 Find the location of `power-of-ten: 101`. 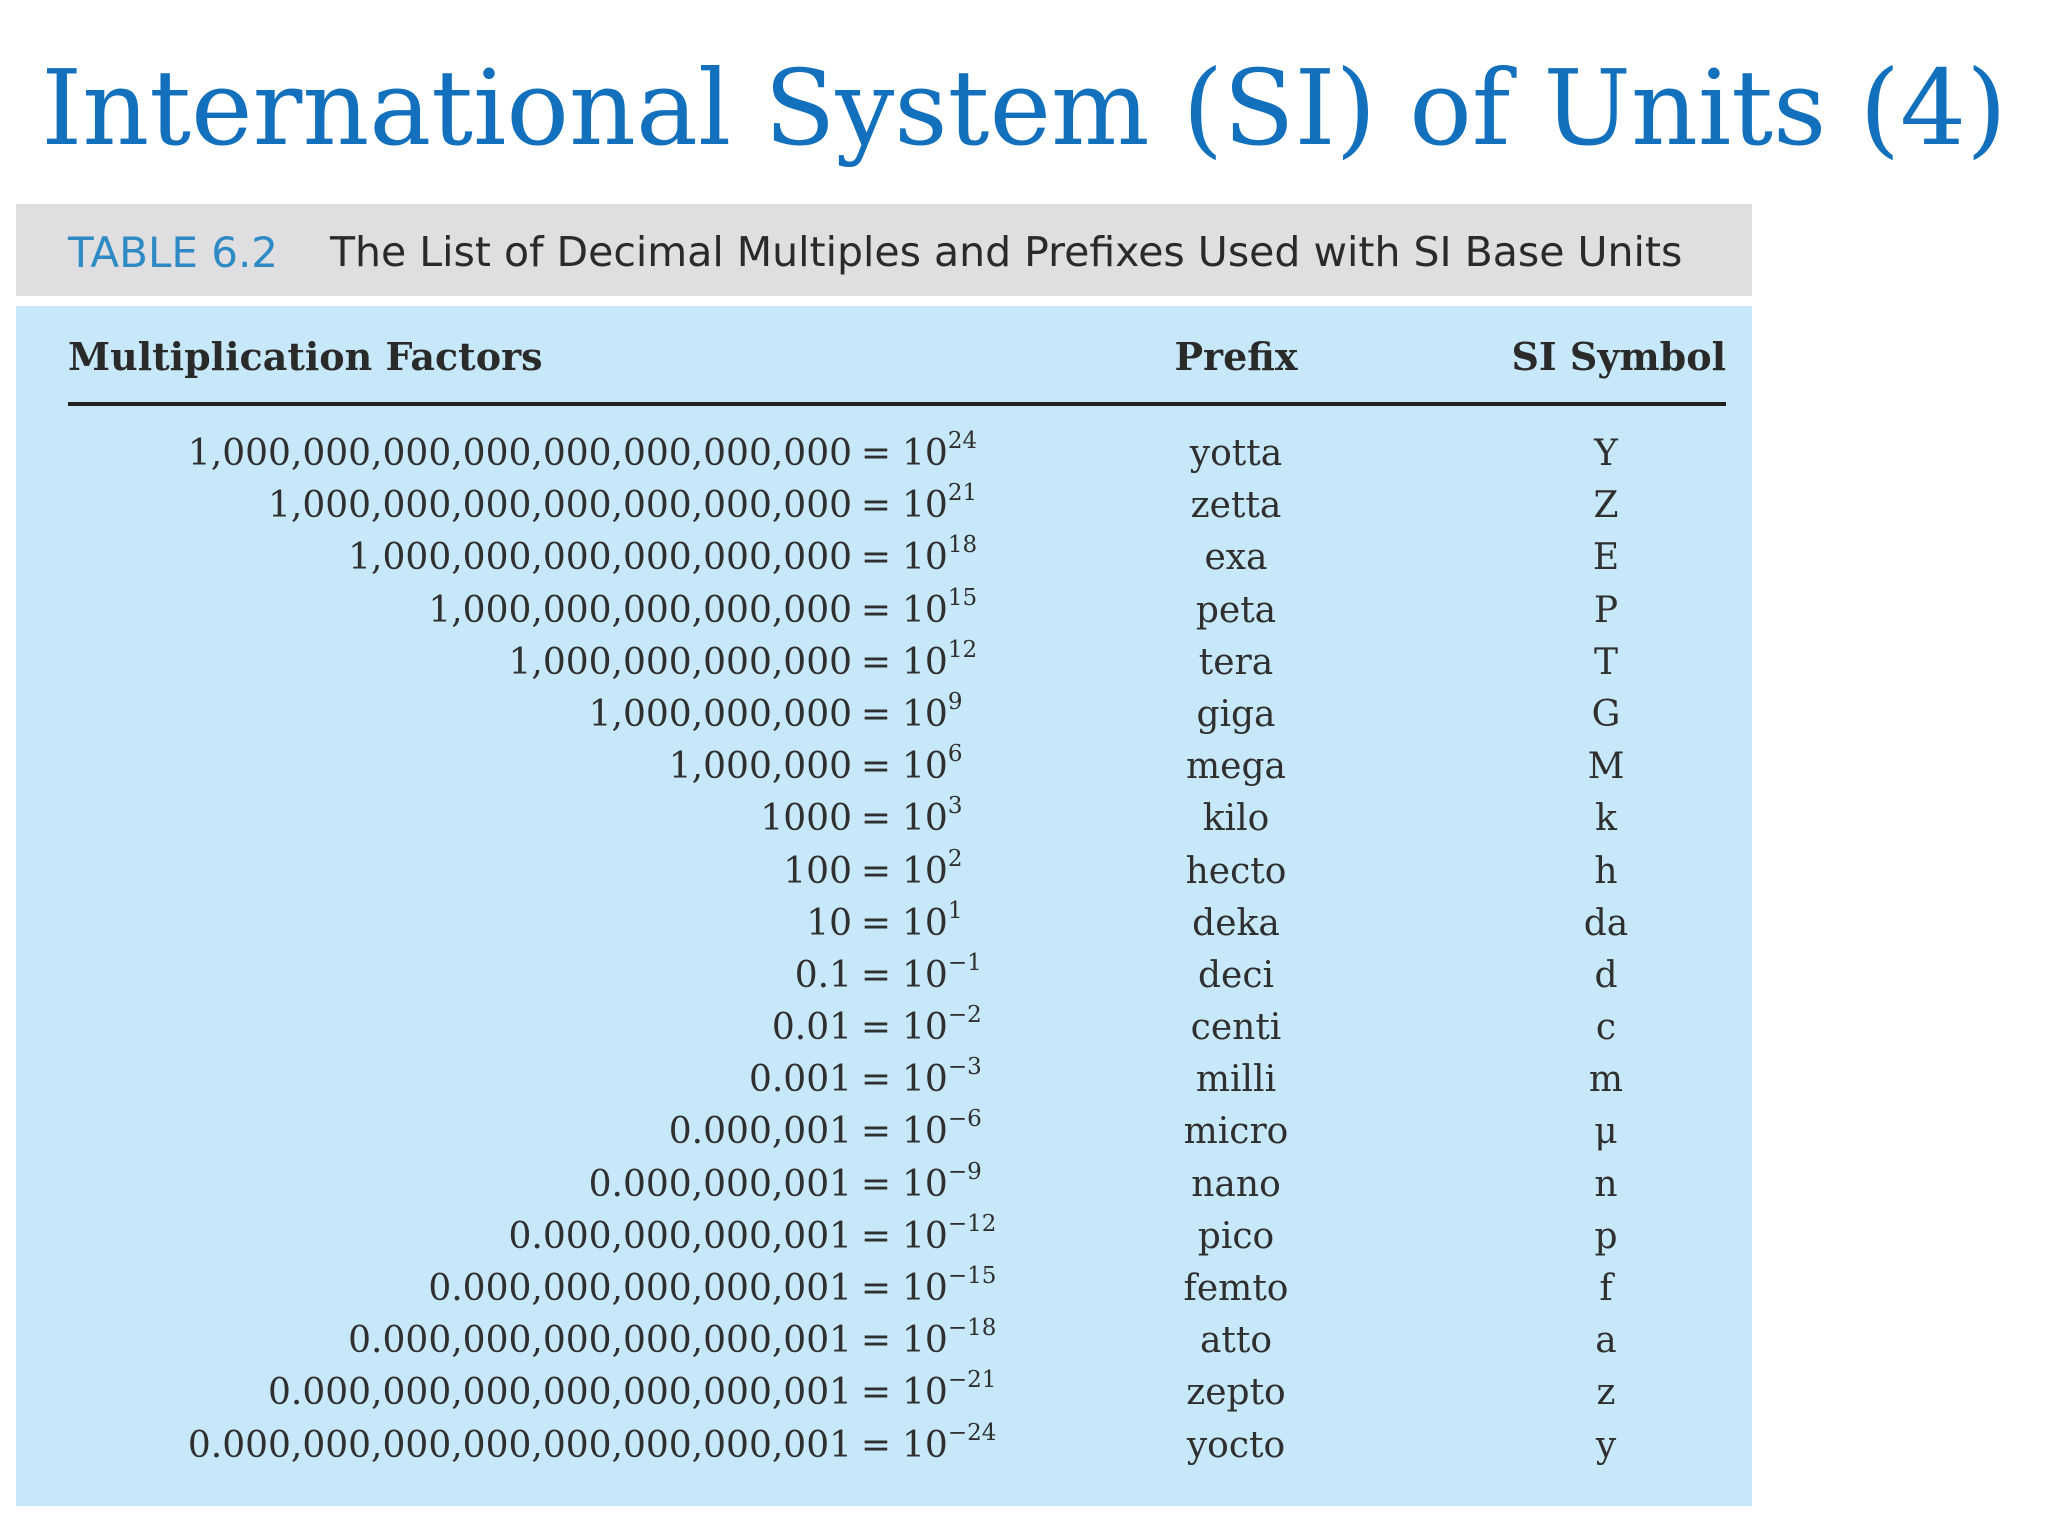

power-of-ten: 101 is located at coordinates (932, 924).